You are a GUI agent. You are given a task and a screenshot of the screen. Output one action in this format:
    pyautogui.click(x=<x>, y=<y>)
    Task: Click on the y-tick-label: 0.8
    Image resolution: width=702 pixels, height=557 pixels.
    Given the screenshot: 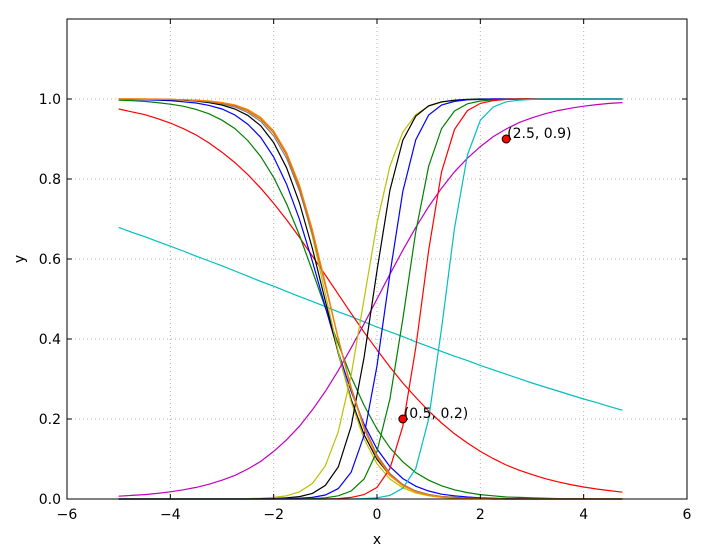 What is the action you would take?
    pyautogui.click(x=50, y=180)
    